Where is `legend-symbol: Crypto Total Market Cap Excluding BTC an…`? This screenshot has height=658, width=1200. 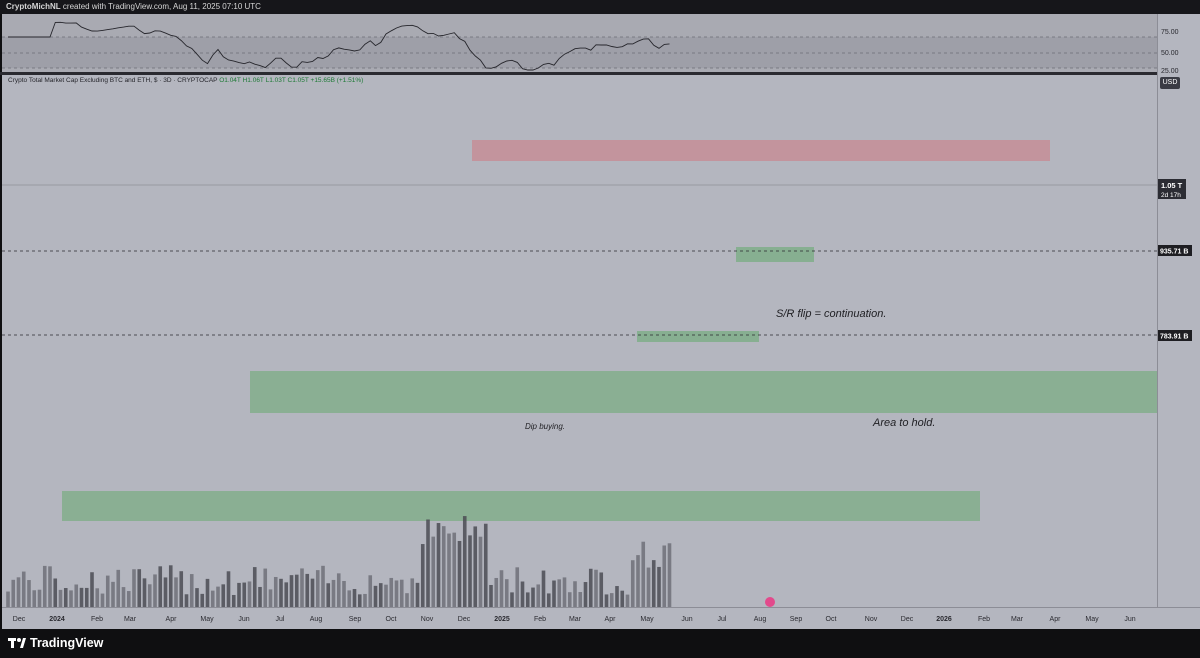 legend-symbol: Crypto Total Market Cap Excluding BTC an… is located at coordinates (113, 80).